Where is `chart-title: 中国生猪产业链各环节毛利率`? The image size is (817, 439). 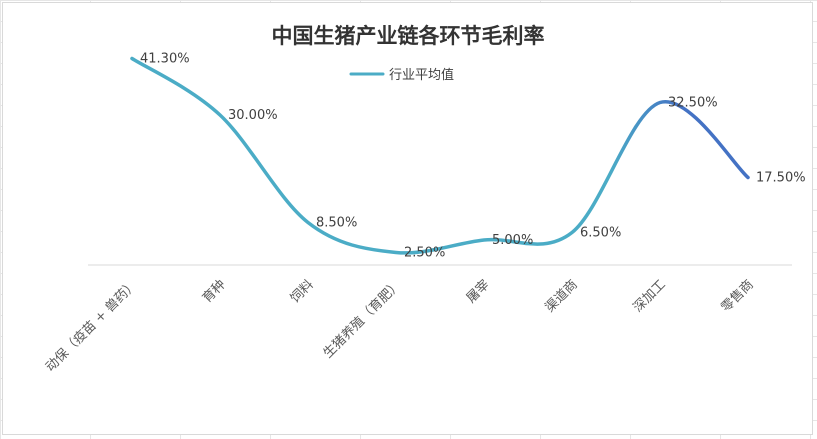 chart-title: 中国生猪产业链各环节毛利率 is located at coordinates (408, 35).